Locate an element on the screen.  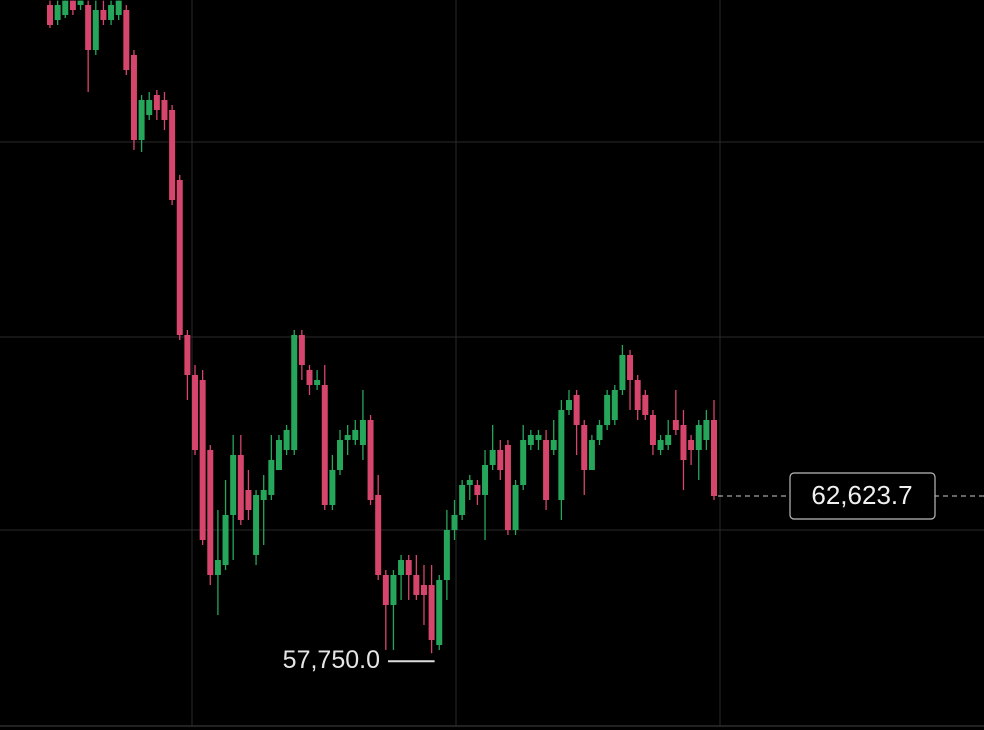
last-price-box is located at coordinates (862, 496).